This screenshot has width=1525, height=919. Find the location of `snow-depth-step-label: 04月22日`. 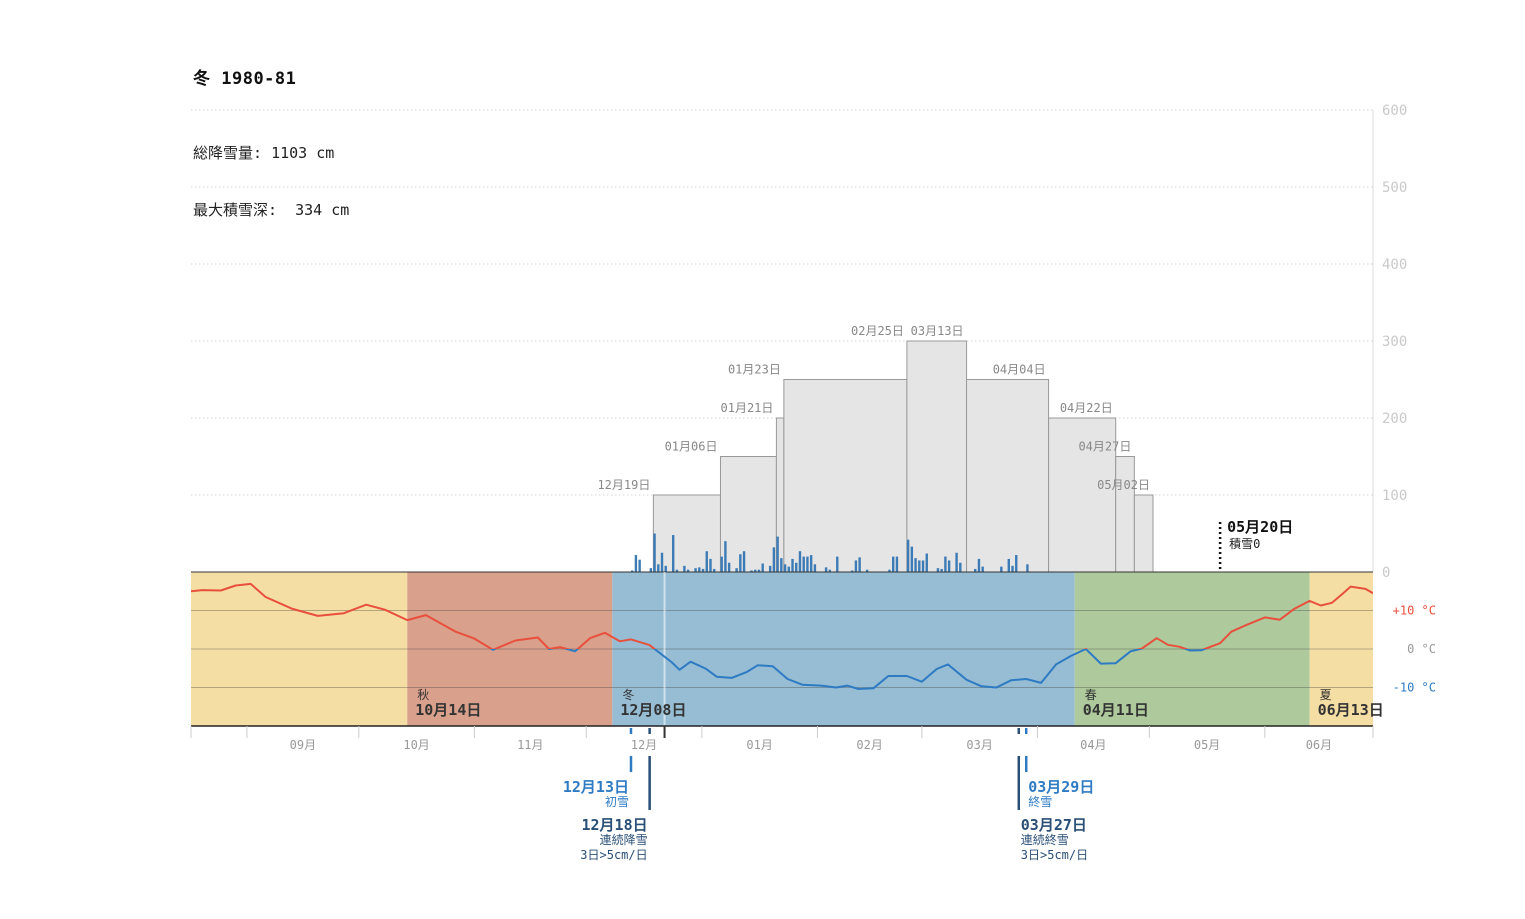

snow-depth-step-label: 04月22日 is located at coordinates (1086, 408).